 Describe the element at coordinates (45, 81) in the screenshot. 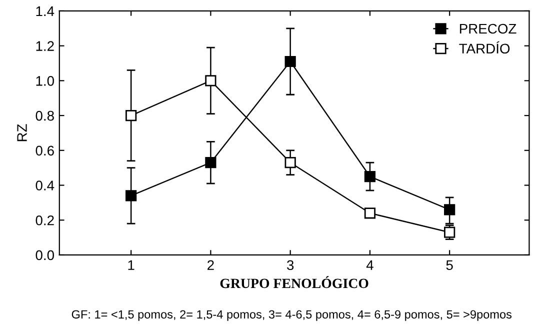

I see `y-tick-label: 1.0` at that location.